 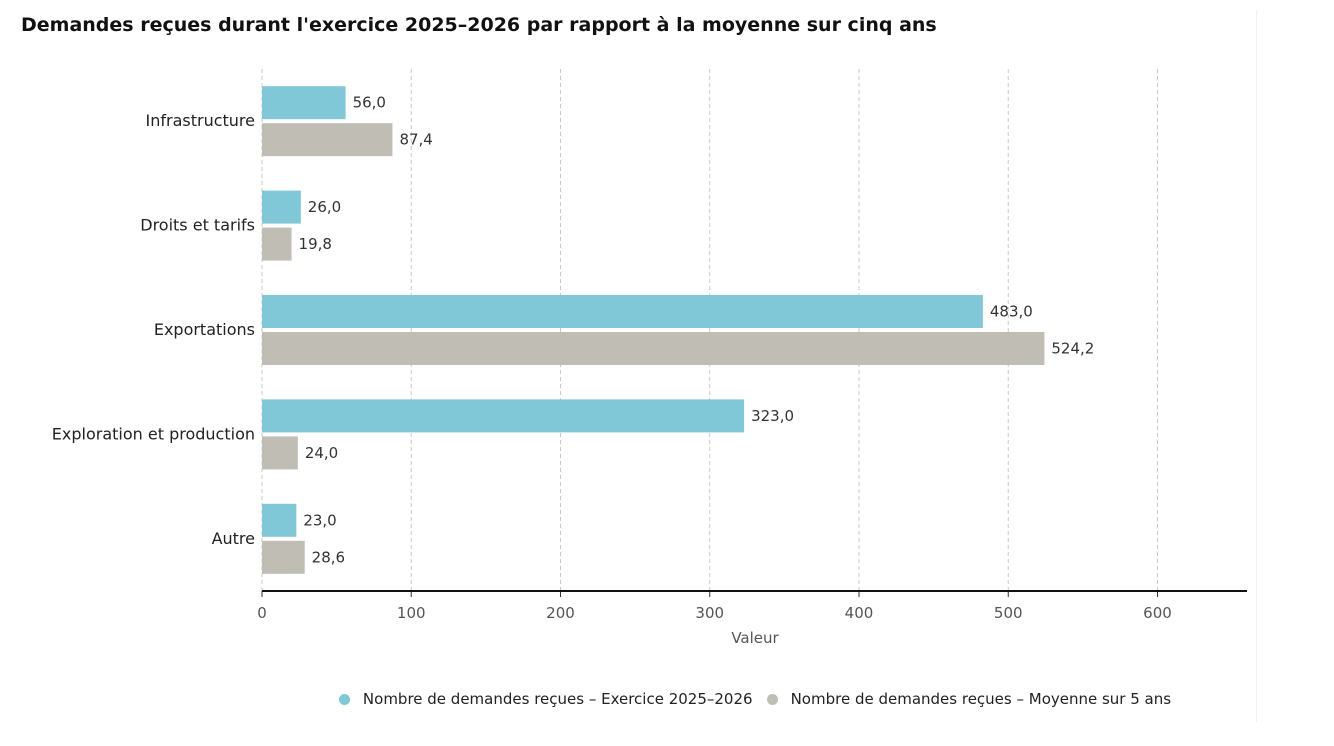 What do you see at coordinates (153, 433) in the screenshot?
I see `category-label: Exploration et production` at bounding box center [153, 433].